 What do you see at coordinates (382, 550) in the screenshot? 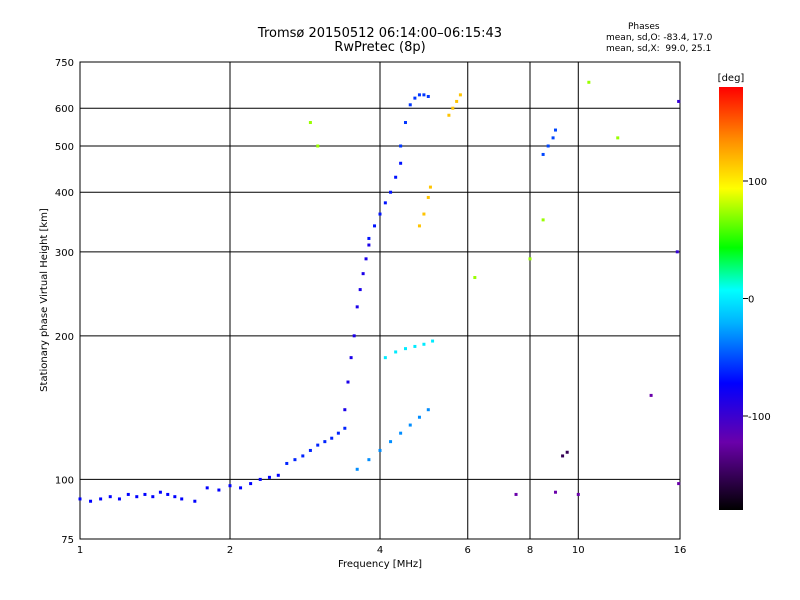
I see `x-axis-ticks: 1 2 4 6 8 10 16` at bounding box center [382, 550].